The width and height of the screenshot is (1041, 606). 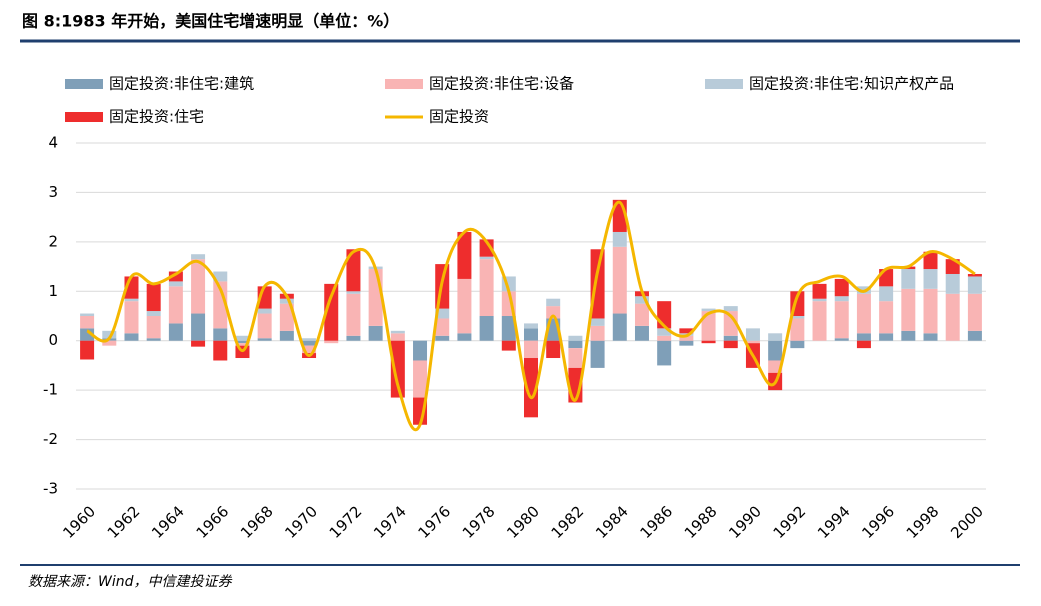 What do you see at coordinates (124, 522) in the screenshot?
I see `x-tick-label: 1962` at bounding box center [124, 522].